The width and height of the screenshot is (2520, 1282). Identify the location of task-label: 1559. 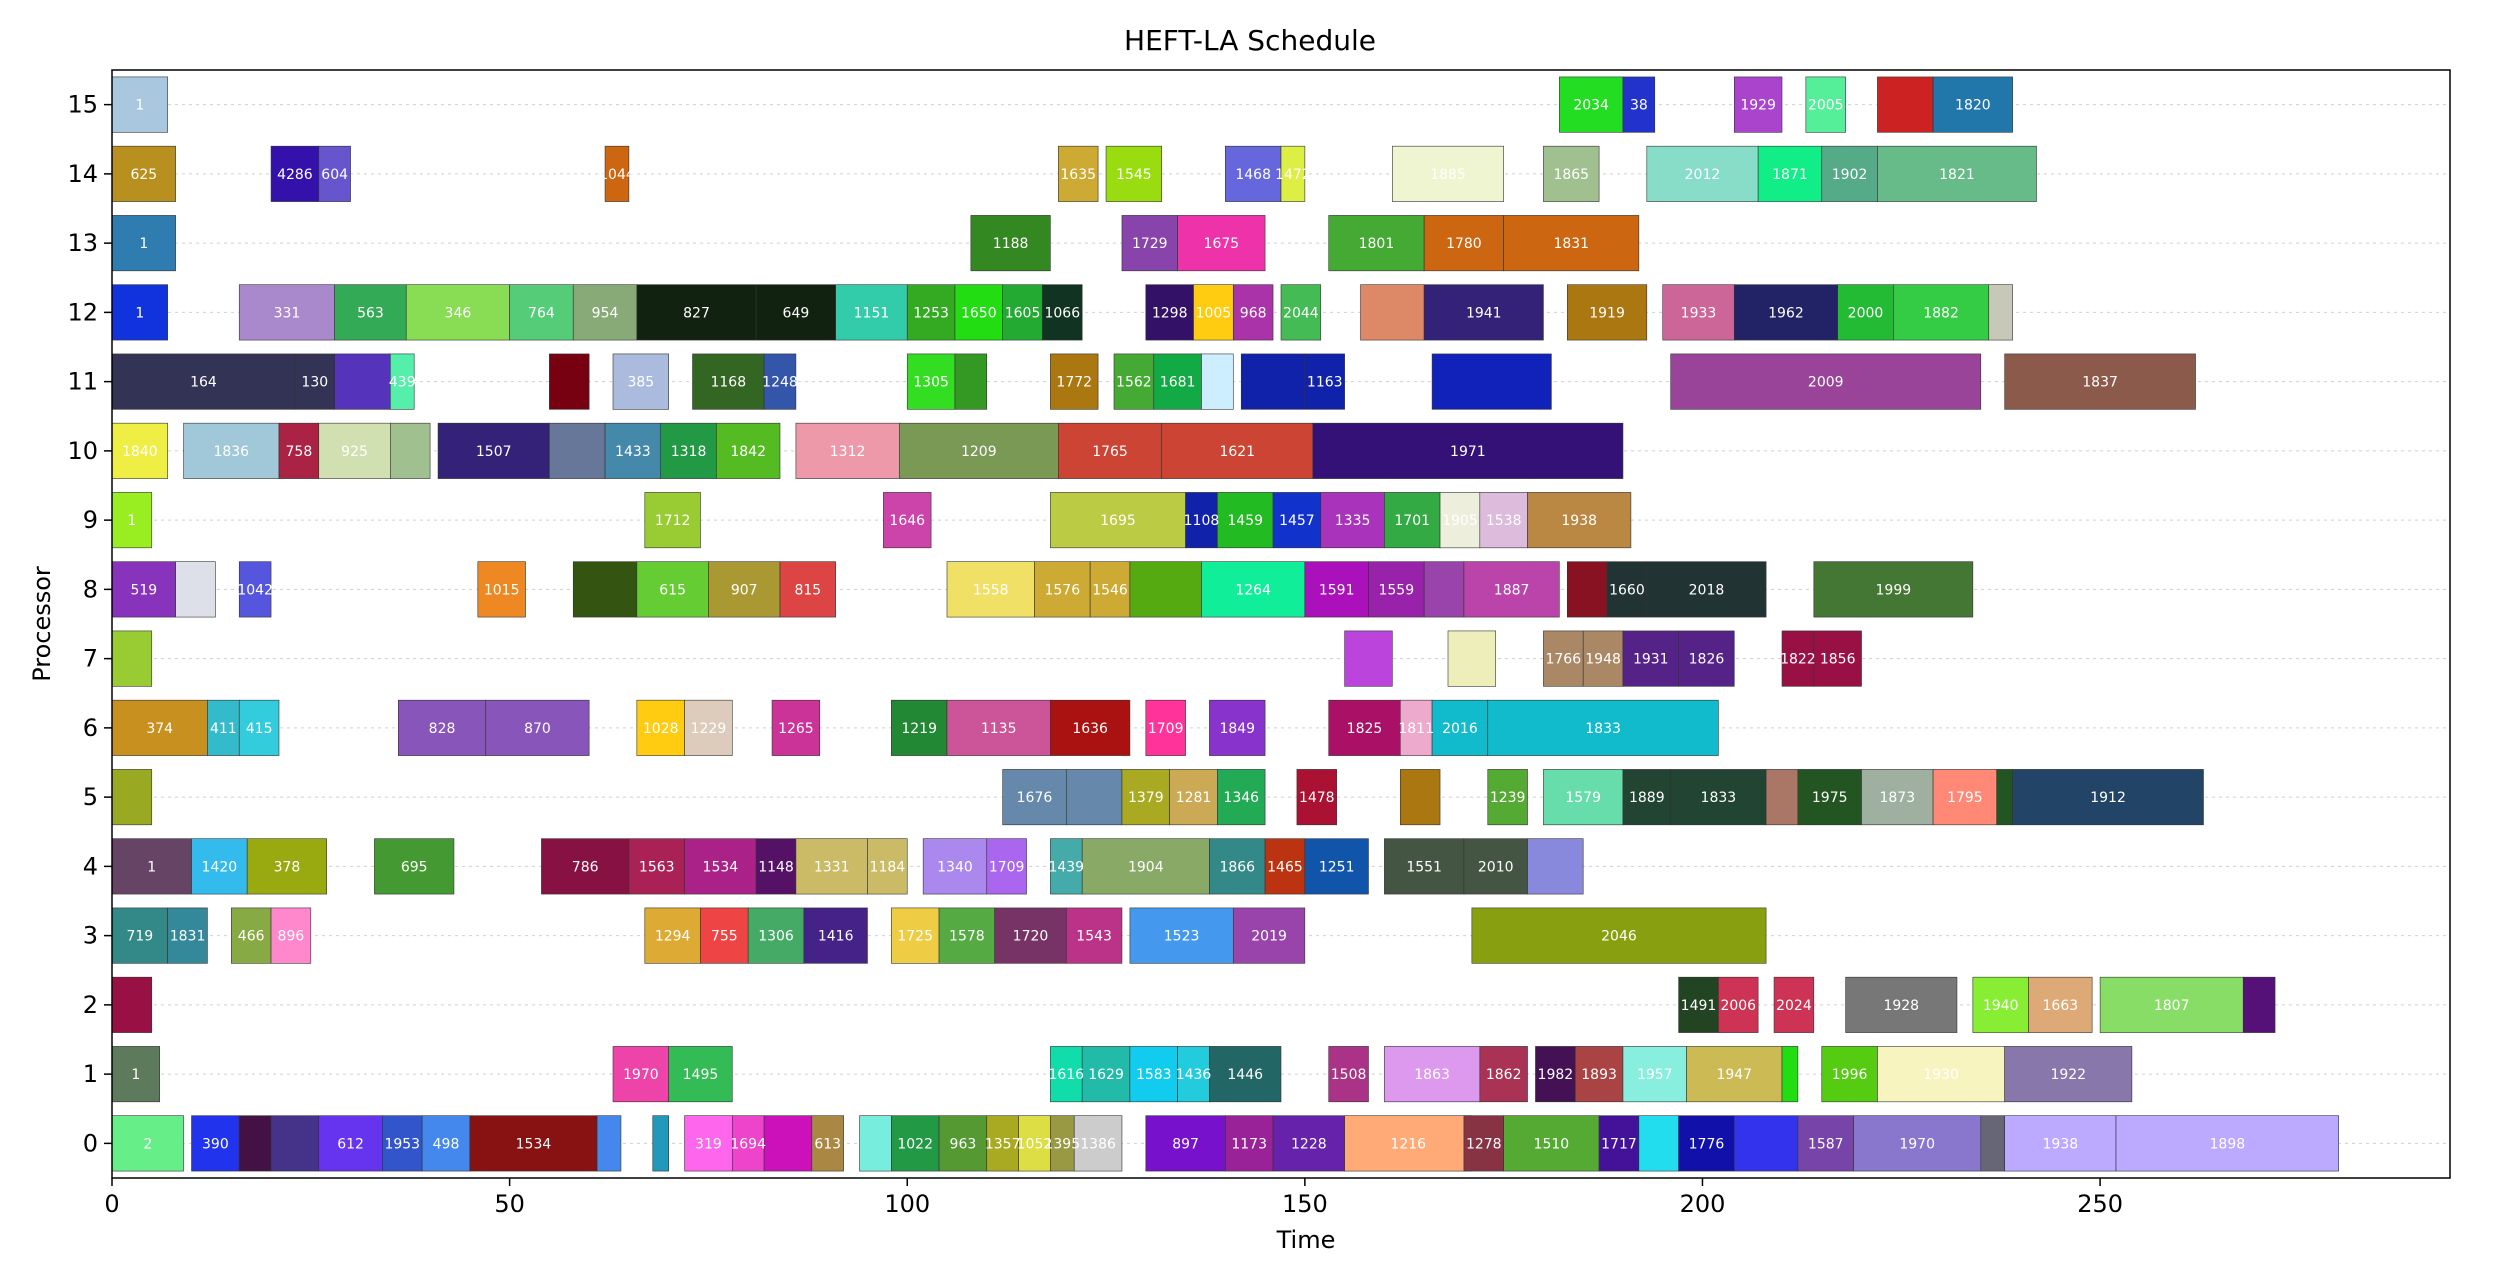
(1396, 590).